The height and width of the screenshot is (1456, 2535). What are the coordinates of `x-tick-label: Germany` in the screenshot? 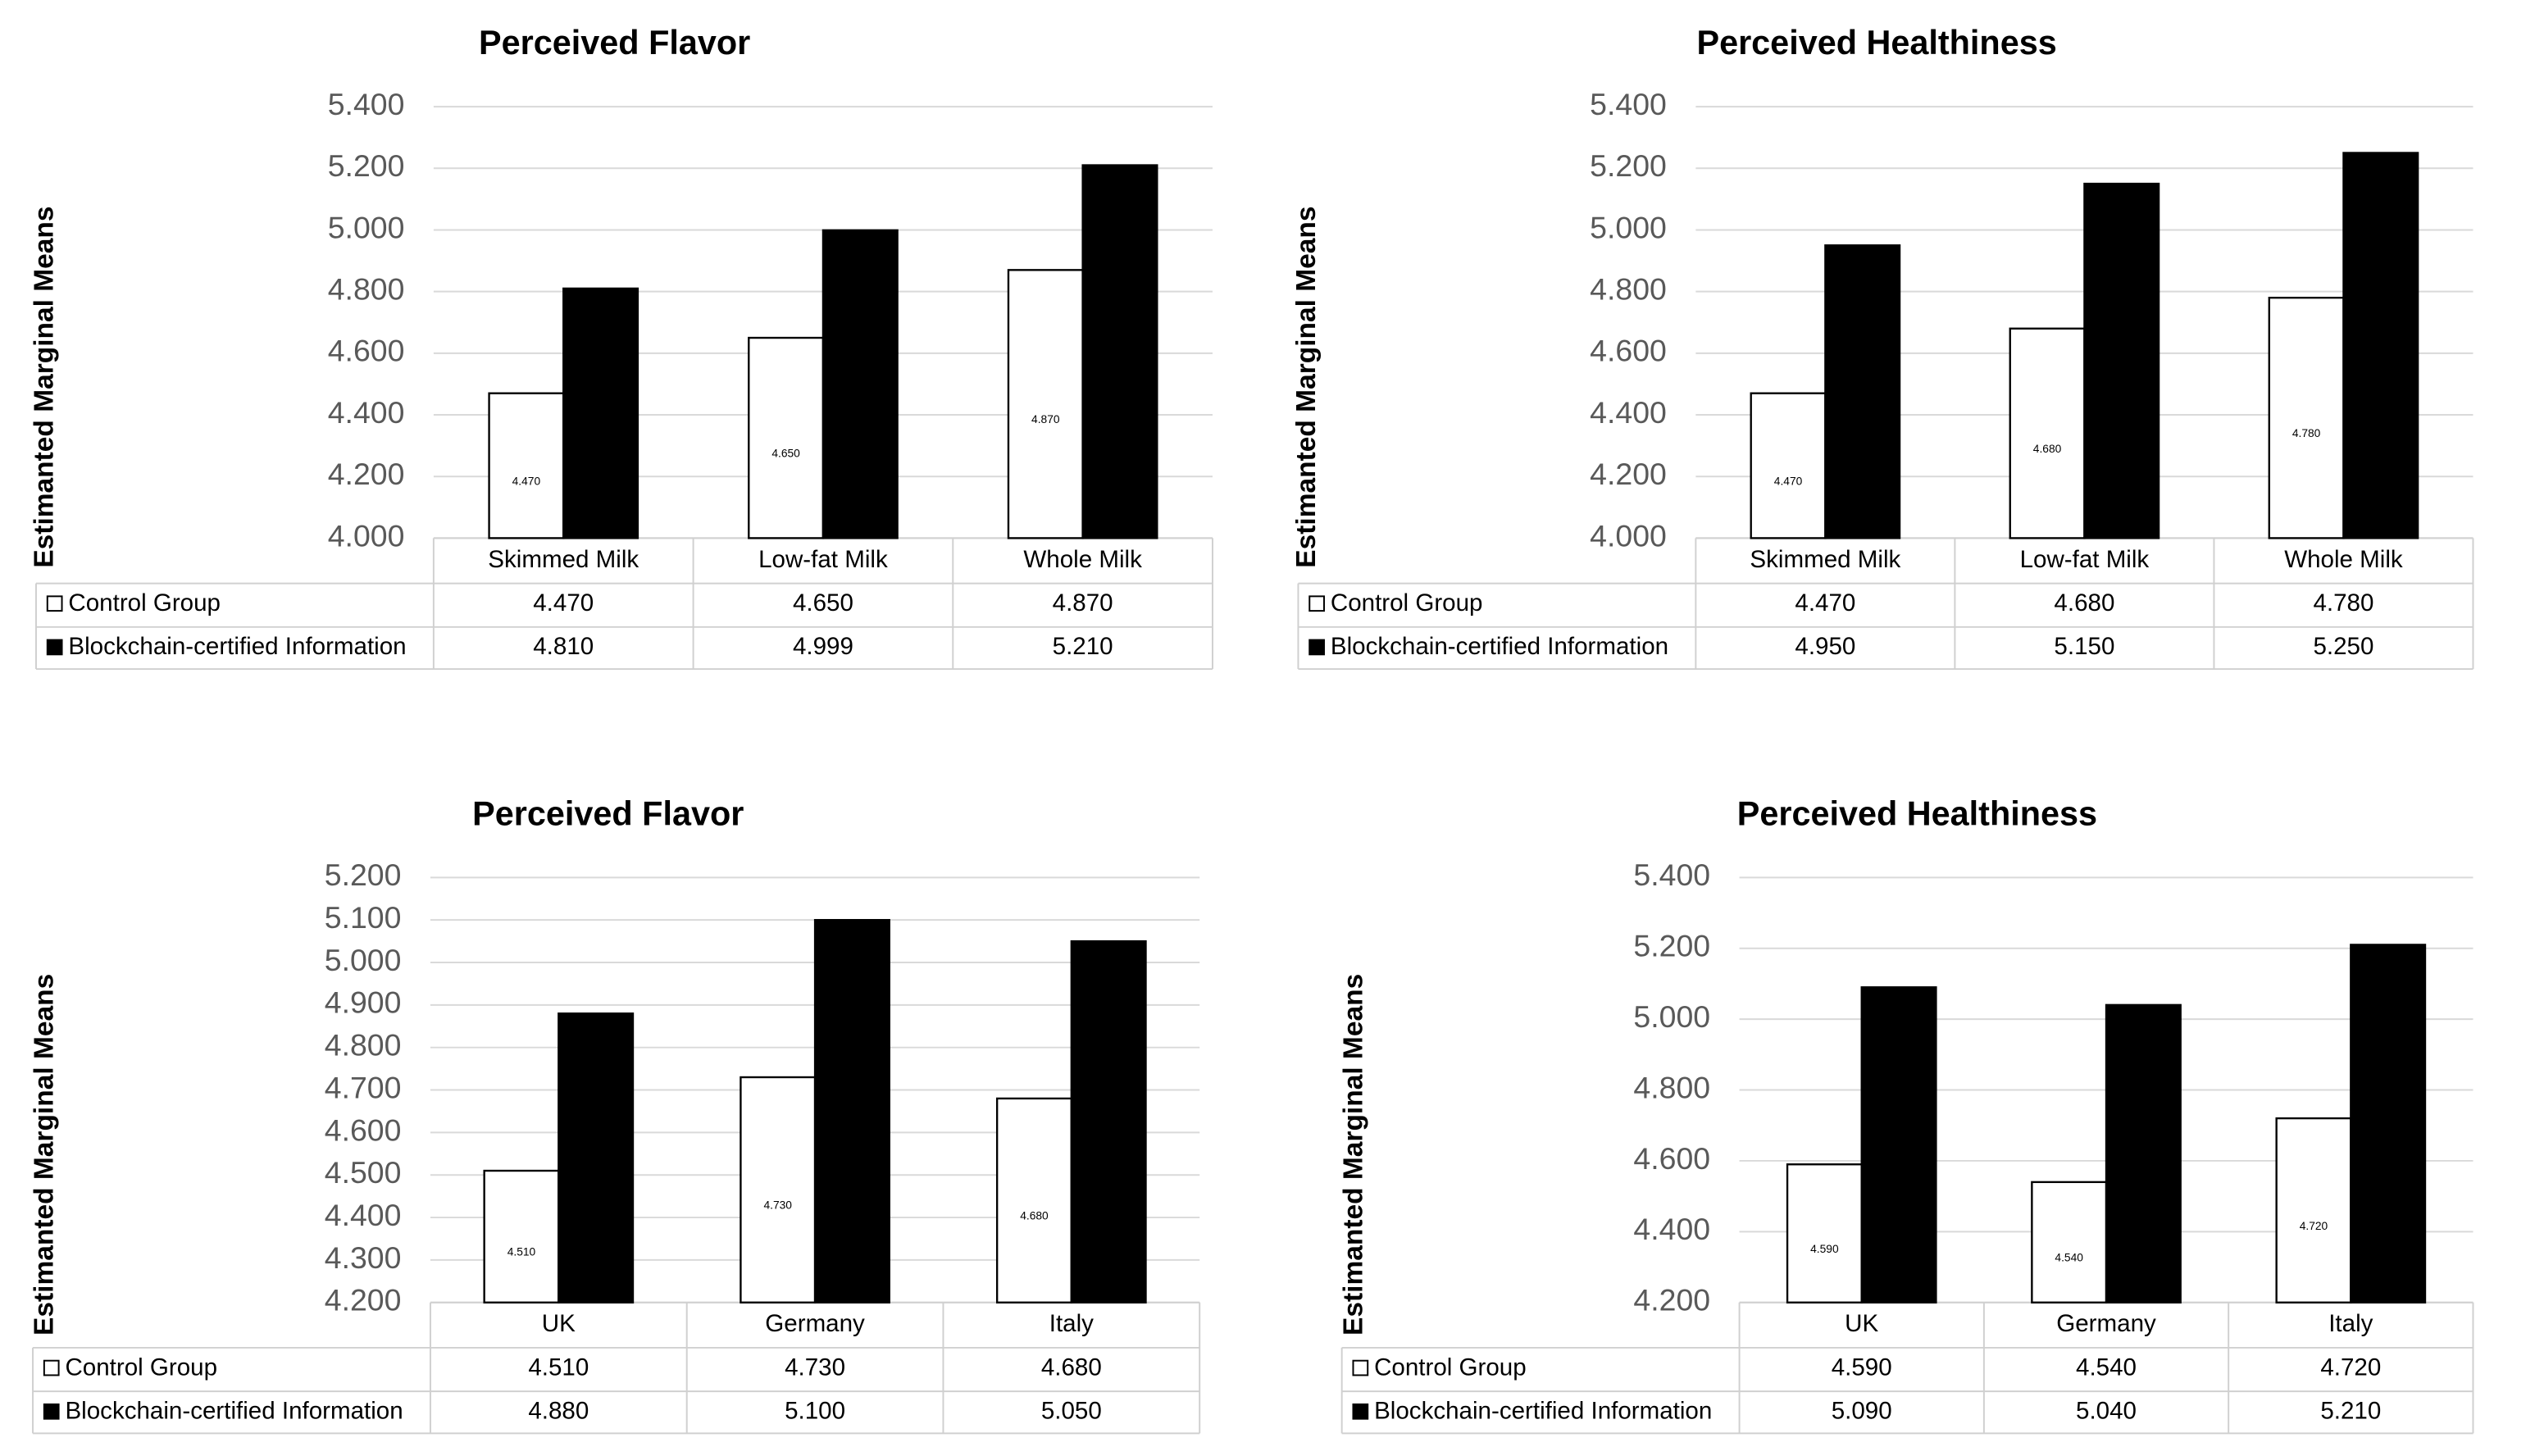 It's located at (815, 1323).